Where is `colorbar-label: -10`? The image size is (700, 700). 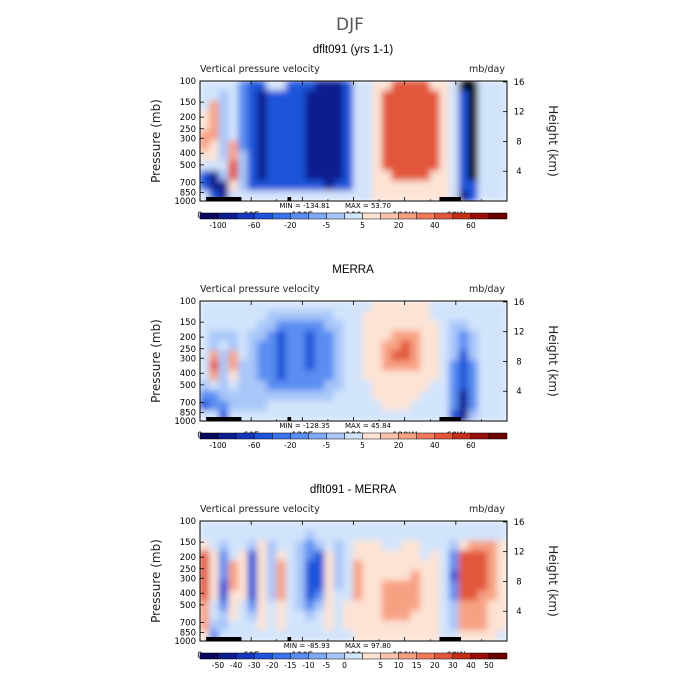
colorbar-label: -10 is located at coordinates (308, 665).